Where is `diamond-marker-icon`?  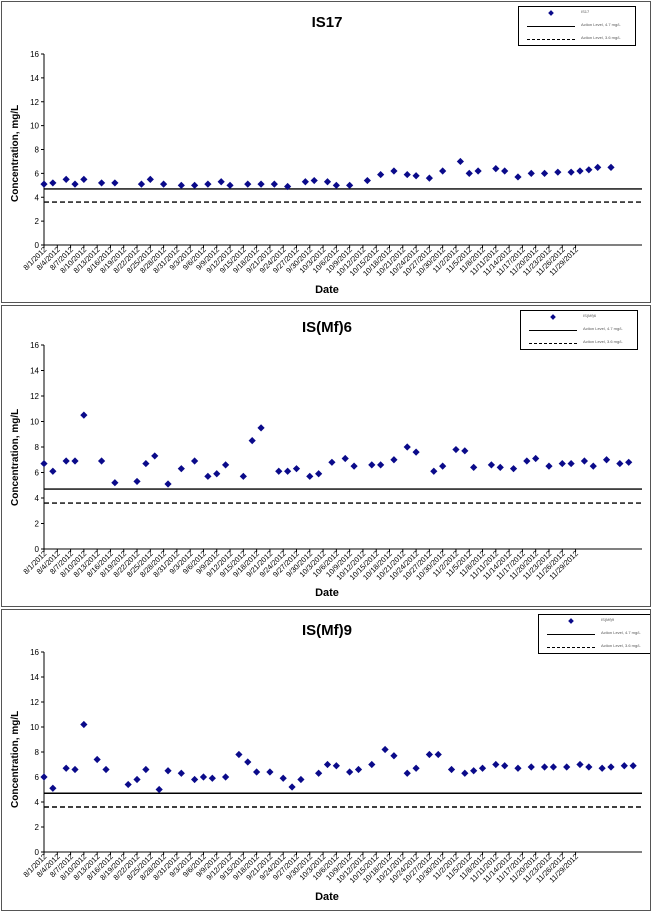 diamond-marker-icon is located at coordinates (553, 317).